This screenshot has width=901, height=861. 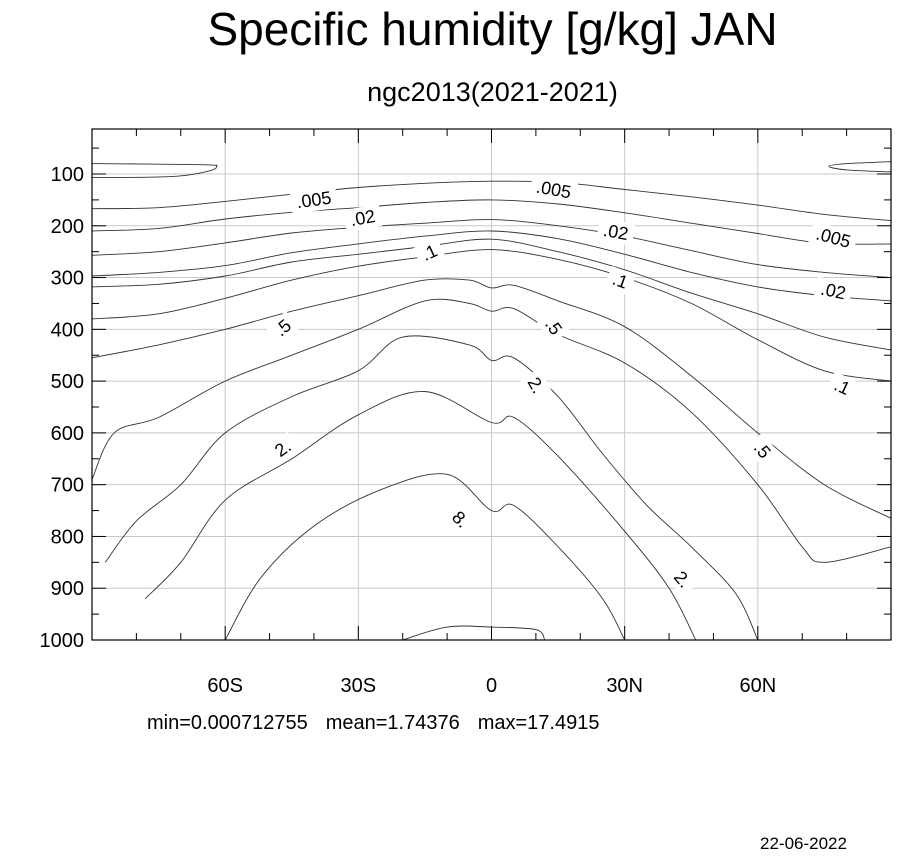 What do you see at coordinates (67, 279) in the screenshot?
I see `y-tick-label: 300` at bounding box center [67, 279].